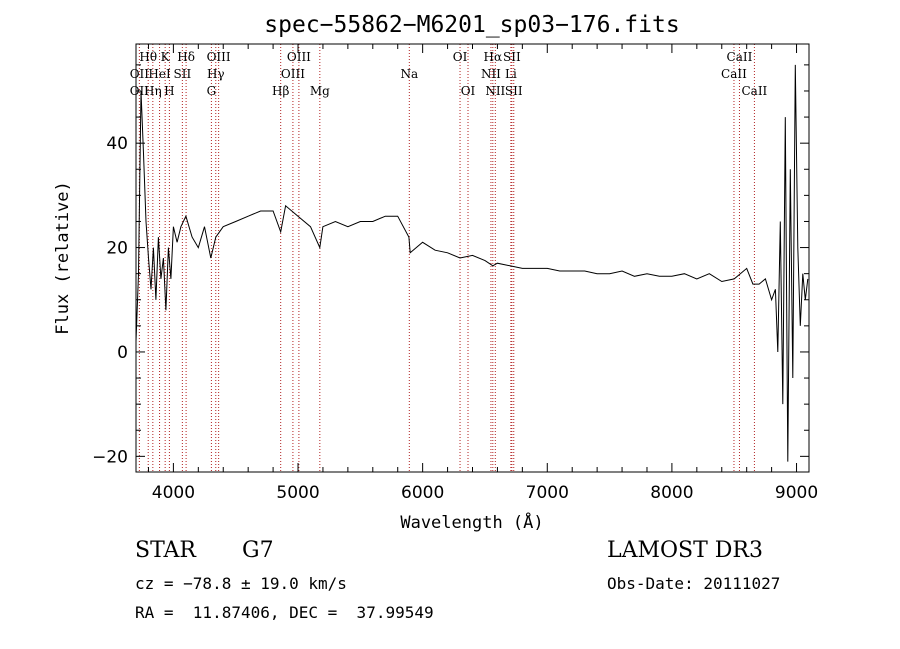 This screenshot has width=900, height=649. I want to click on x-axis-label: Wavelength (Å), so click(471, 522).